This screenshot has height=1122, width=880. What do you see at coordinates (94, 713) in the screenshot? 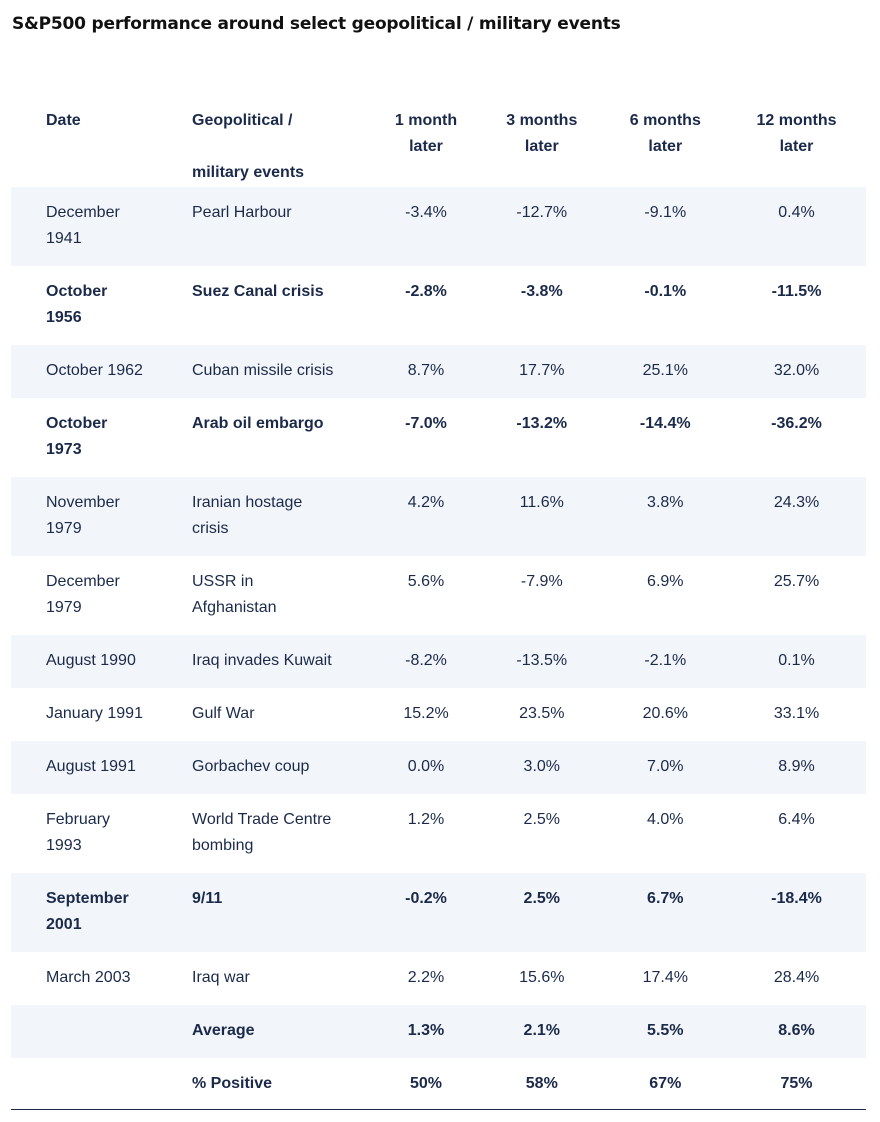
I see `cell-date-text: January 1991` at bounding box center [94, 713].